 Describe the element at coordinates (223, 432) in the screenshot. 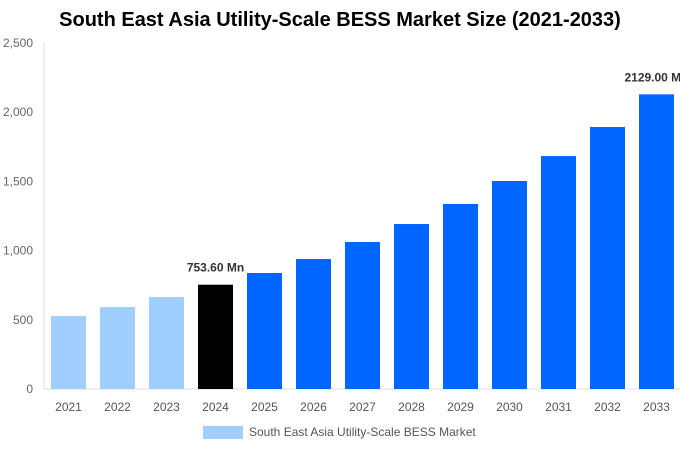

I see `legend-swatch` at that location.